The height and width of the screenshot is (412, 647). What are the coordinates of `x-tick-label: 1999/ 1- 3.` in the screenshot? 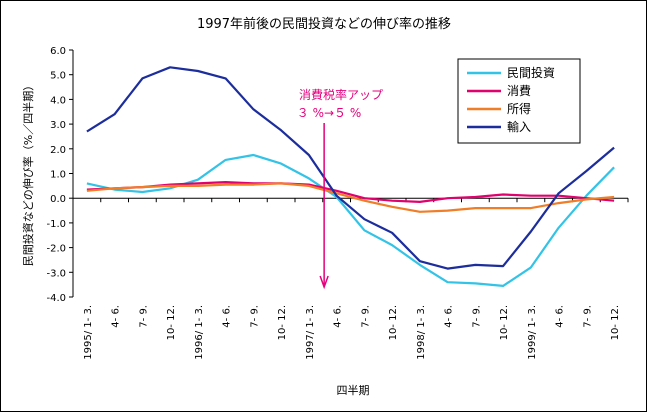 It's located at (532, 332).